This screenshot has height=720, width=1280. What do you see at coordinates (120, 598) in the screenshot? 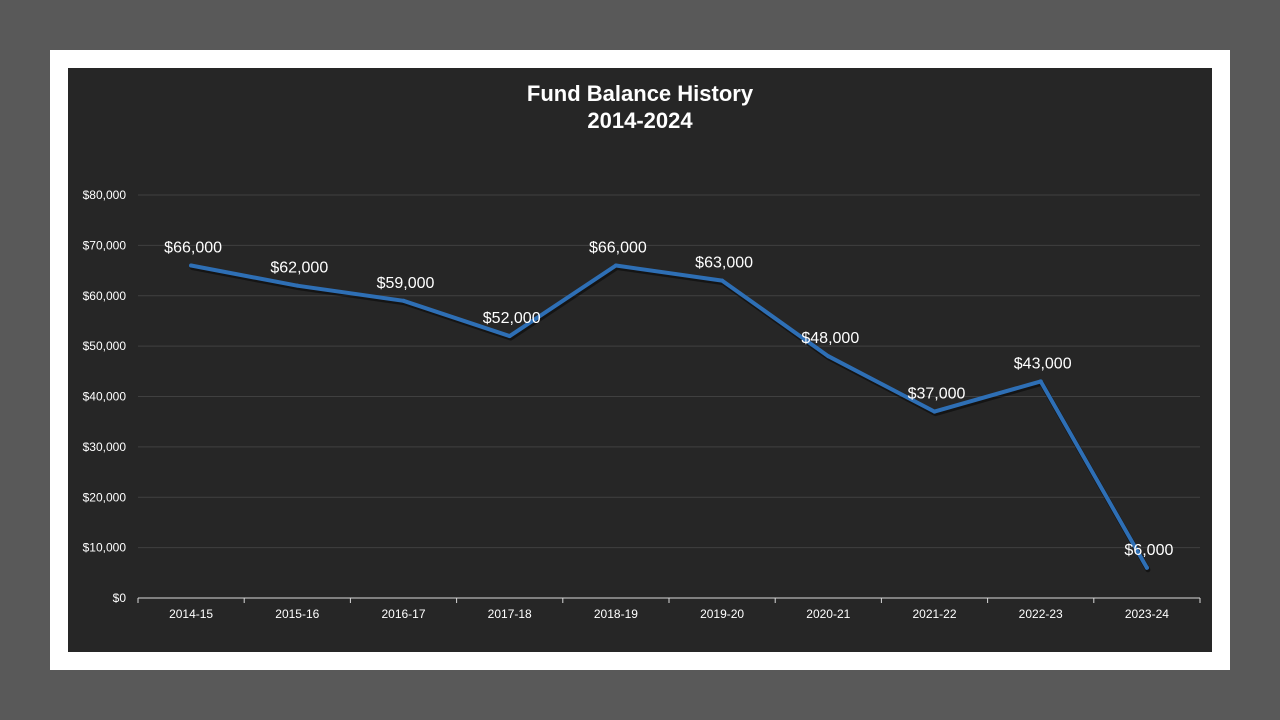
I see `y-tick-label: $0` at bounding box center [120, 598].